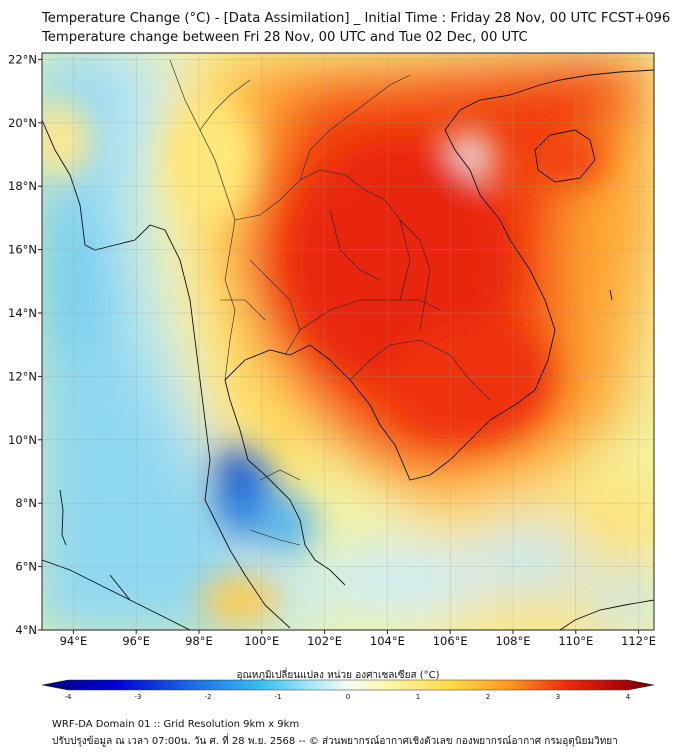 The image size is (676, 756). What do you see at coordinates (25, 344) in the screenshot?
I see `latitude-tick-labels: 22°N 20°N 18°N 16°N 14°N 12°N 10°N 8°N 6°N 4°N` at bounding box center [25, 344].